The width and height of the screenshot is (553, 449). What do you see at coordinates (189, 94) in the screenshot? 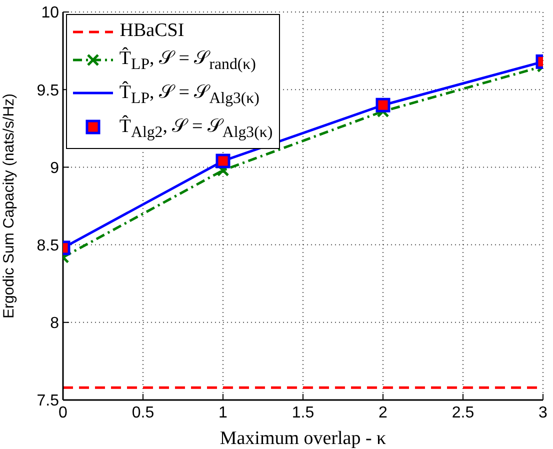
I see `legend-label: T̂$_{LP}$, 𝒮 = 𝒮$_{Alg3(κ)}$` at bounding box center [189, 94].